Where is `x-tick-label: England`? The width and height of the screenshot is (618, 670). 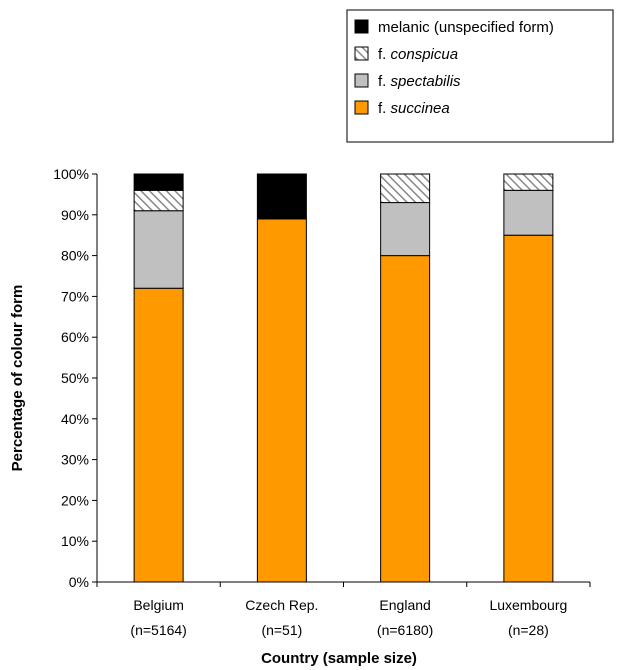 x-tick-label: England is located at coordinates (404, 605).